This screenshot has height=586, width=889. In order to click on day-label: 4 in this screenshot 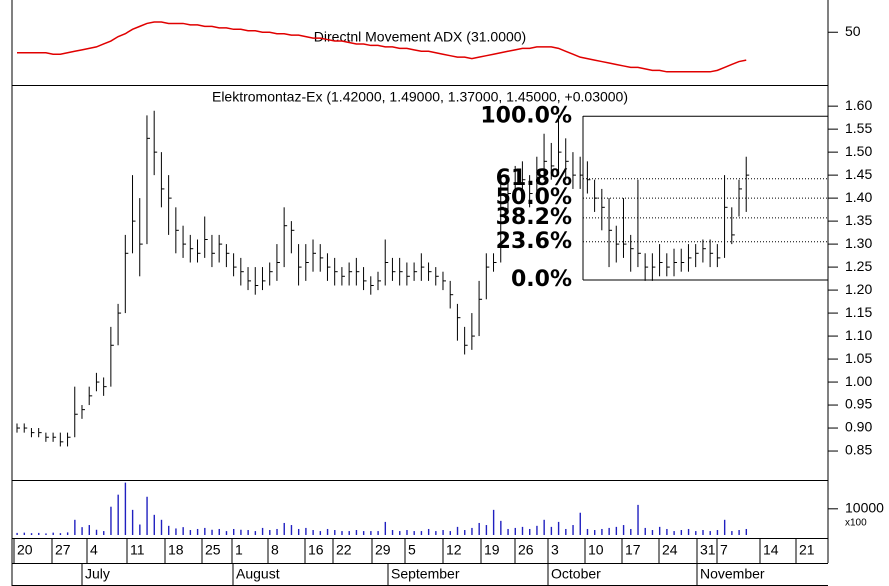, I will do `click(94, 550)`.